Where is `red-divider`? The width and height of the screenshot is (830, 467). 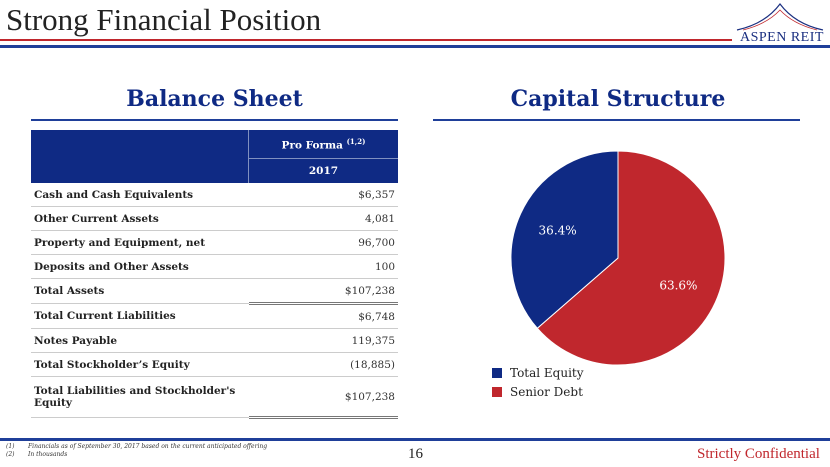
red-divider is located at coordinates (366, 40).